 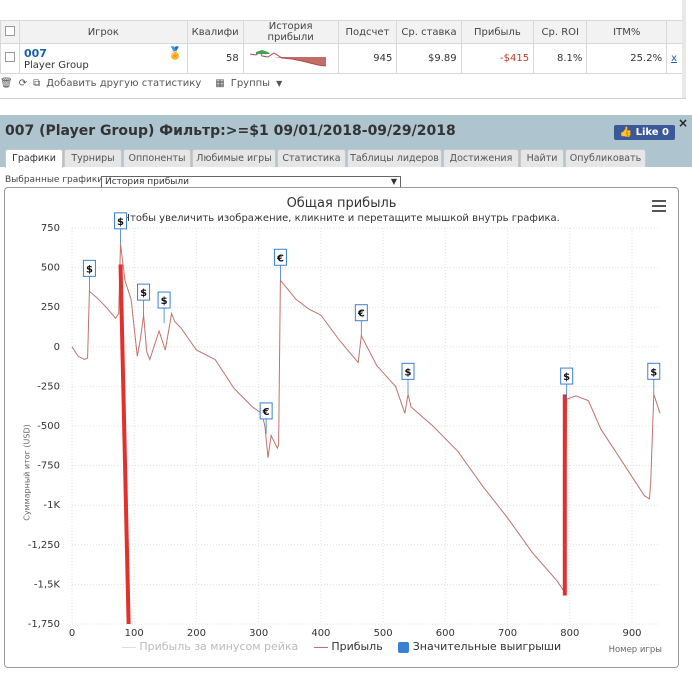 I want to click on tab-tournaments: Турниры, so click(x=93, y=158).